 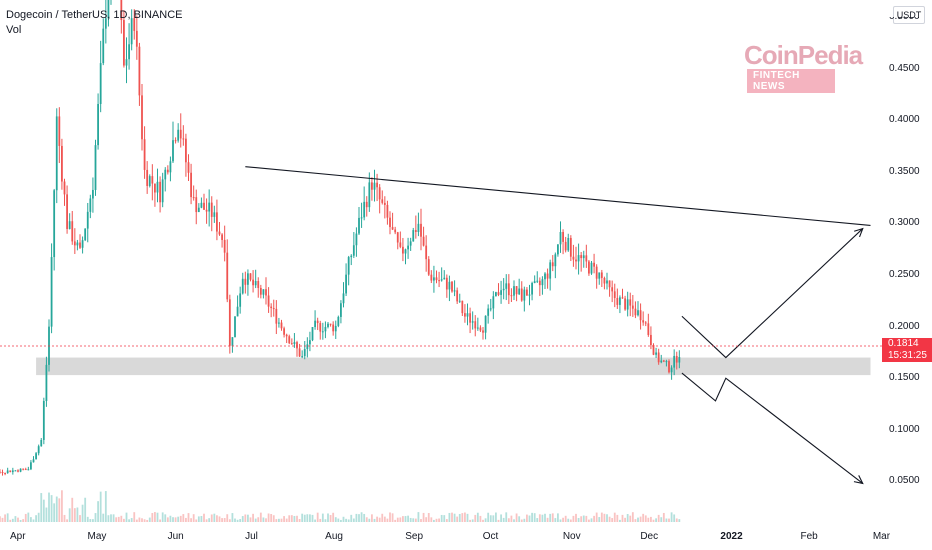 I want to click on symbol-title: Dogecoin / TetherUS, 1D, BINANCE, so click(x=94, y=15).